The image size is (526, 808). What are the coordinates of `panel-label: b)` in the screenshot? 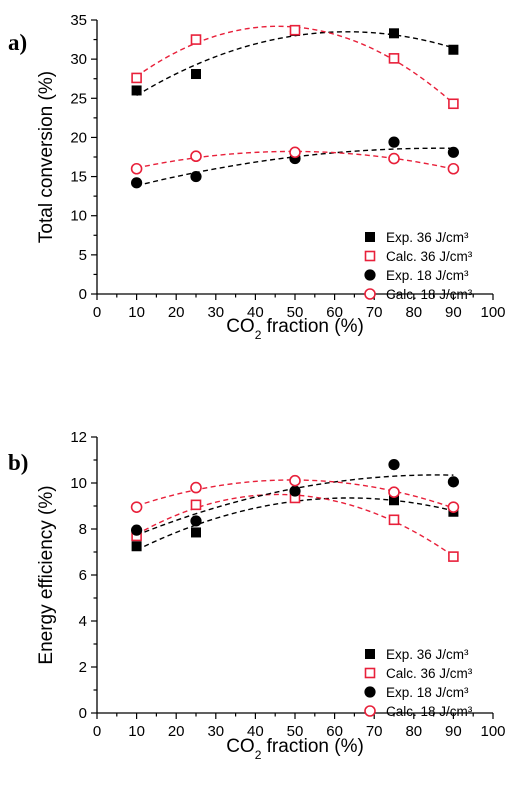 It's located at (18, 462).